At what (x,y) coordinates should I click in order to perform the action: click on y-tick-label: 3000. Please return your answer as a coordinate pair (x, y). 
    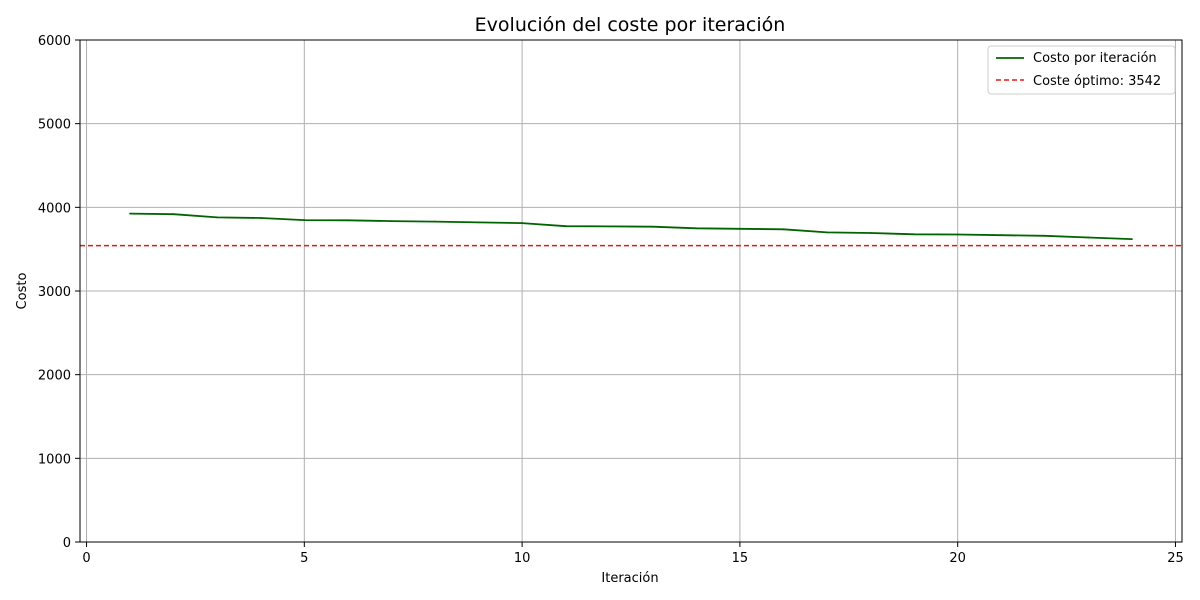
    Looking at the image, I should click on (54, 292).